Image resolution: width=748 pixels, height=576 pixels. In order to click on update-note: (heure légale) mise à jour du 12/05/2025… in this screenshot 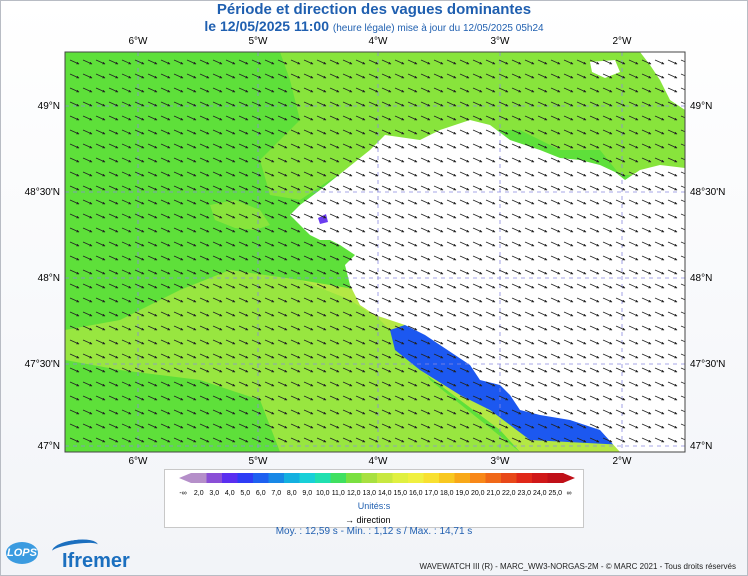, I will do `click(438, 28)`.